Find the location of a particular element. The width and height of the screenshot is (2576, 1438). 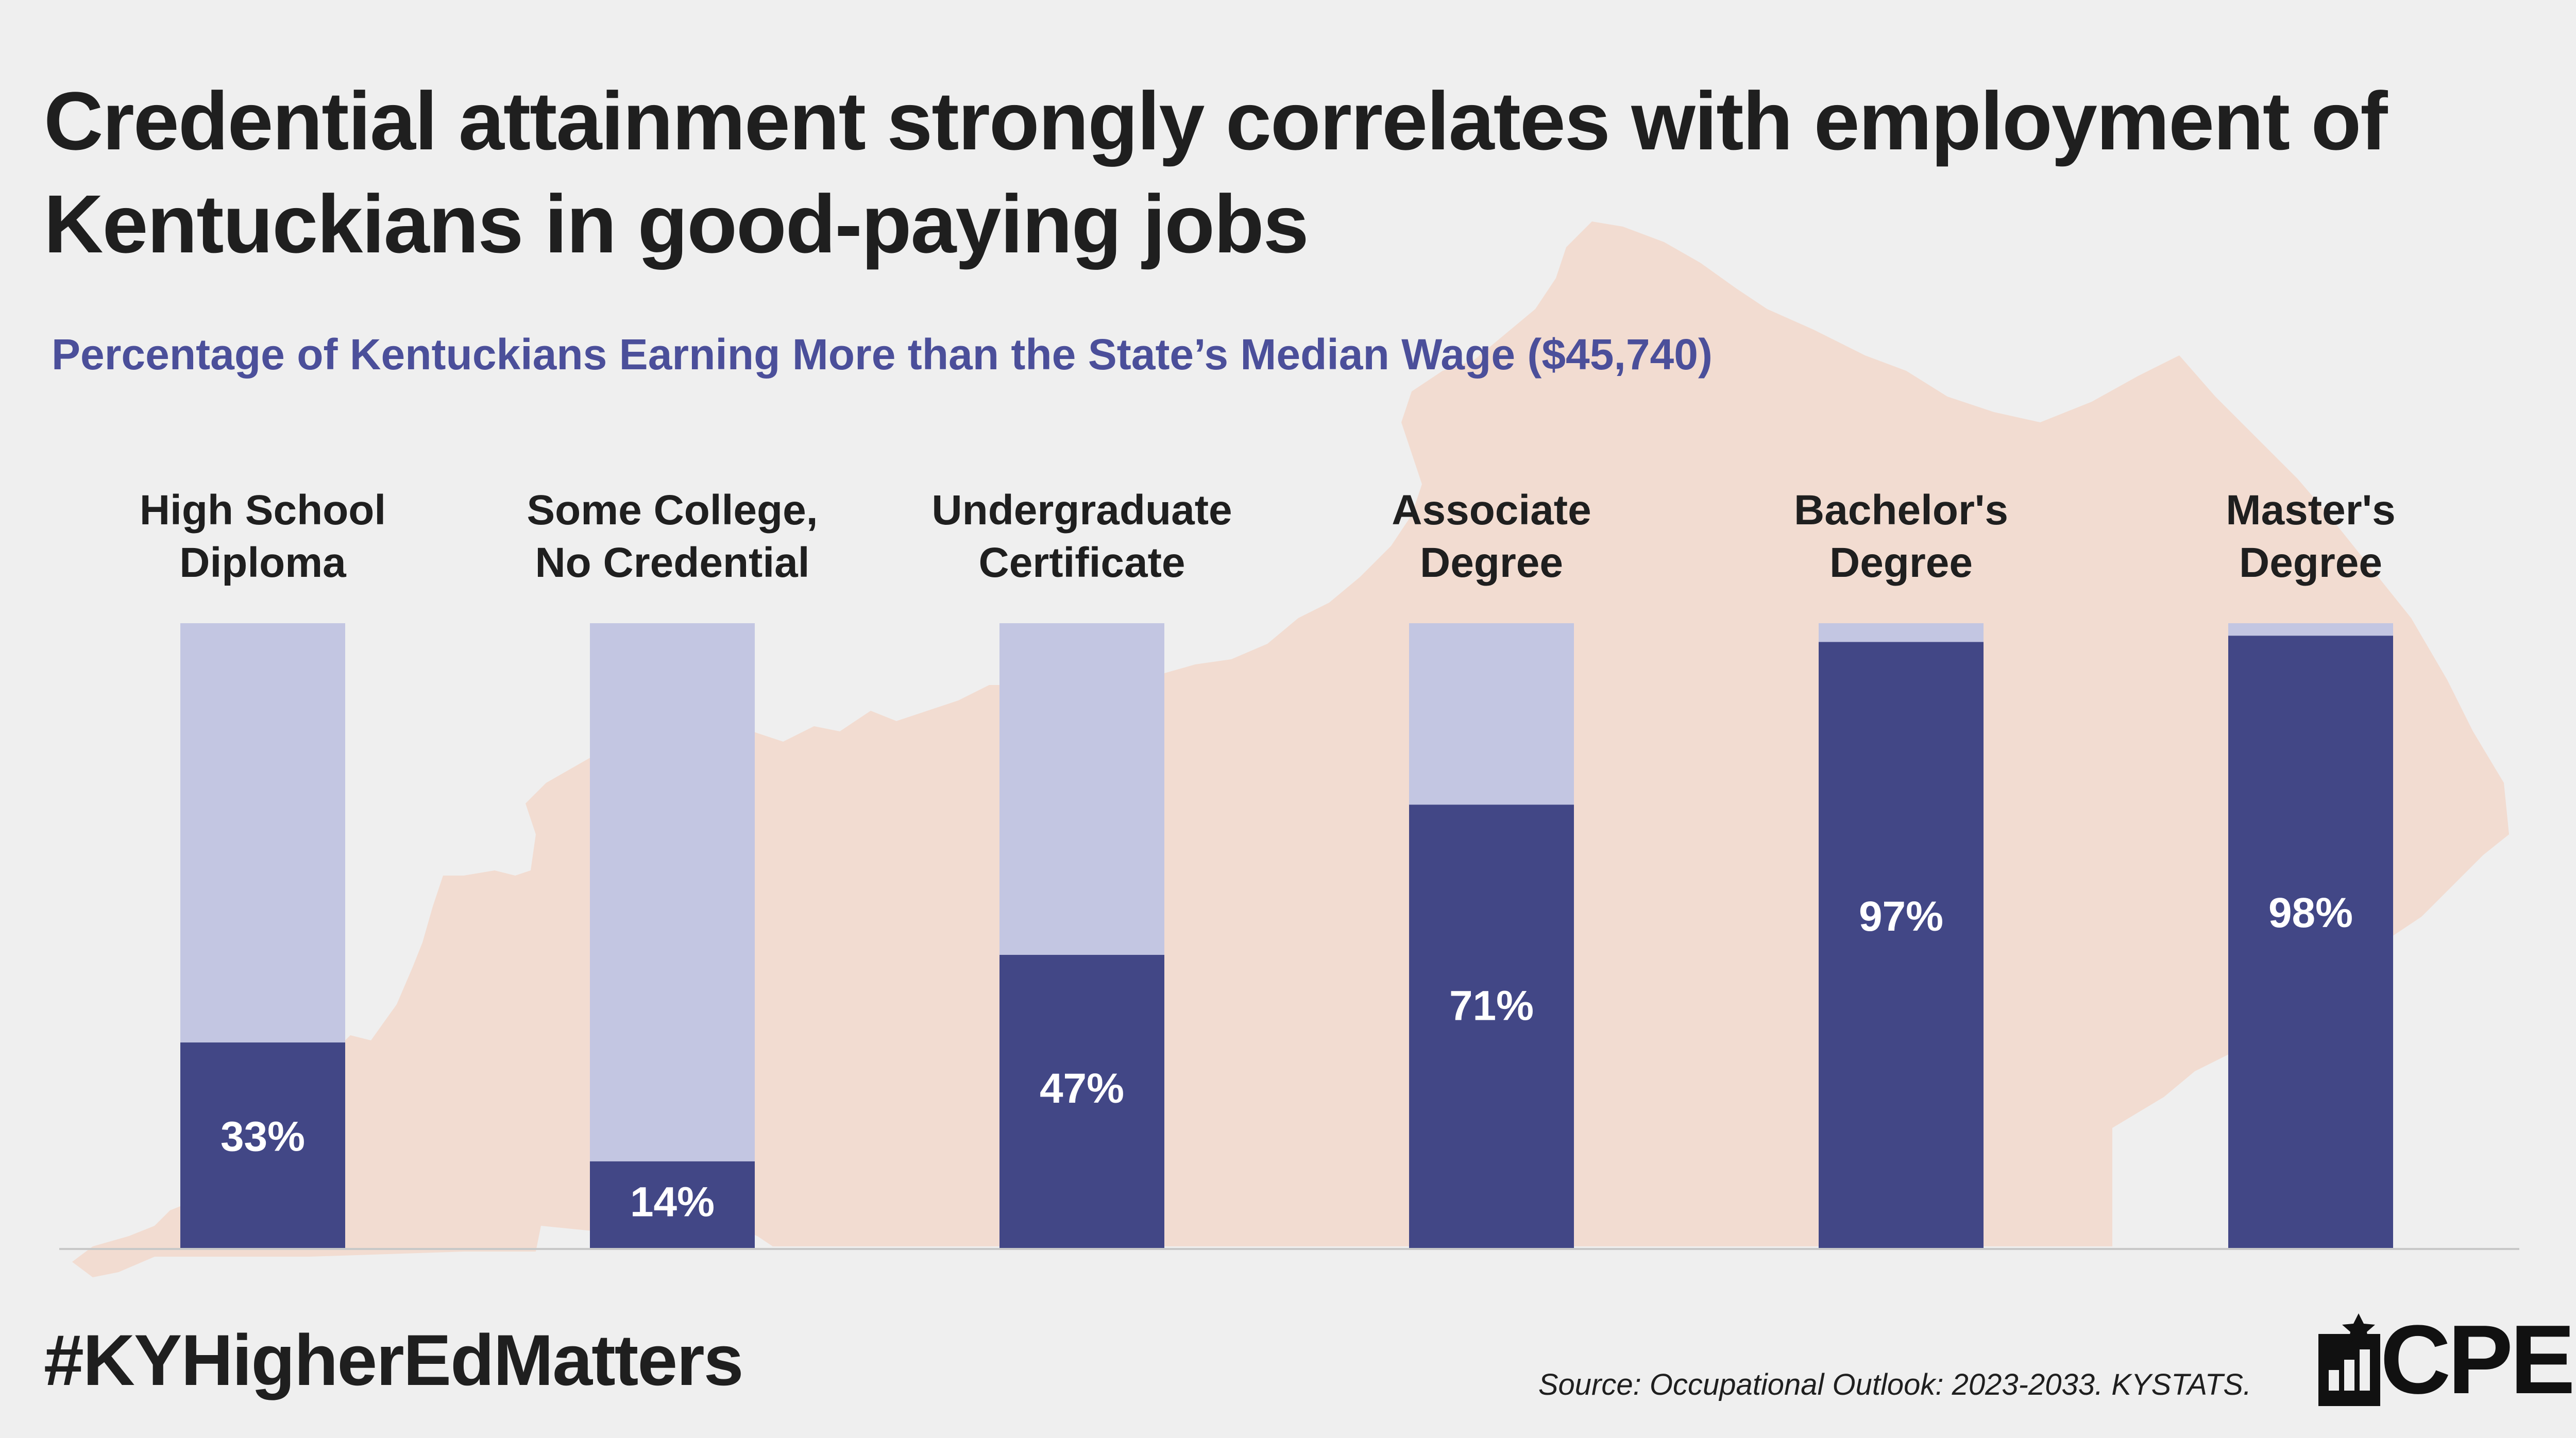

bar-track is located at coordinates (672, 936).